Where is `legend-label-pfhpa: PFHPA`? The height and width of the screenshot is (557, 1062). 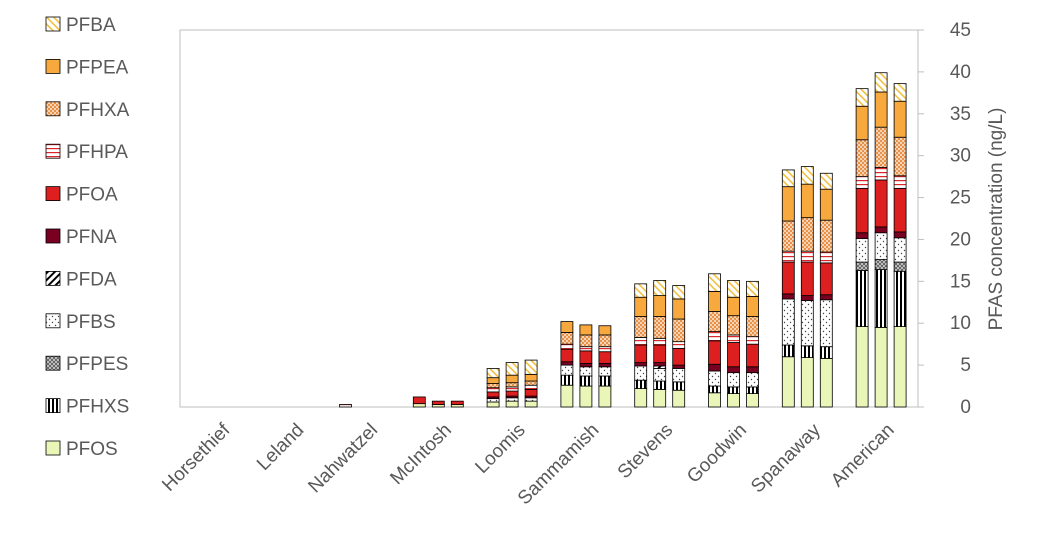
legend-label-pfhpa: PFHPA is located at coordinates (97, 152).